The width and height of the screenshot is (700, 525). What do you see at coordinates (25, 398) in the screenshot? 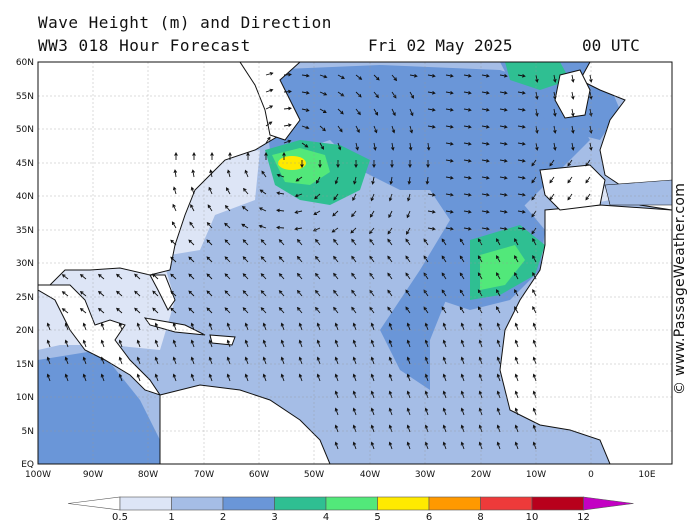
I see `lat-label: 10N` at bounding box center [25, 398].